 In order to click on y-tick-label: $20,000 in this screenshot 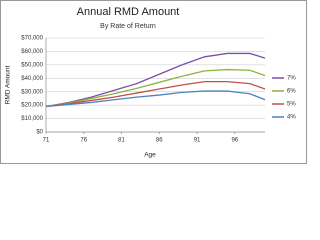, I will do `click(32, 106)`.